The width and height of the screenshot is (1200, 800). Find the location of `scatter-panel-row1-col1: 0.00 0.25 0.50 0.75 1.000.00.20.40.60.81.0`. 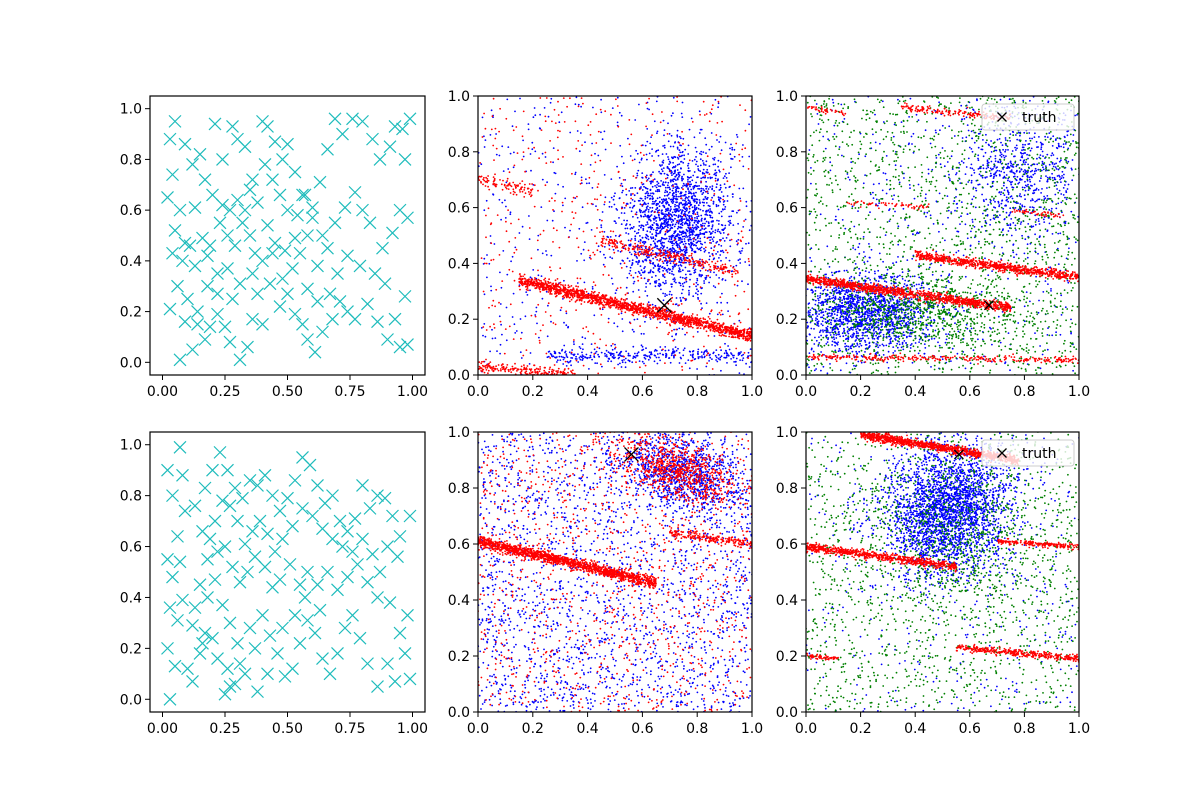

scatter-panel-row1-col1: 0.00 0.25 0.50 0.75 1.000.00.20.40.60.81.0 is located at coordinates (274, 247).